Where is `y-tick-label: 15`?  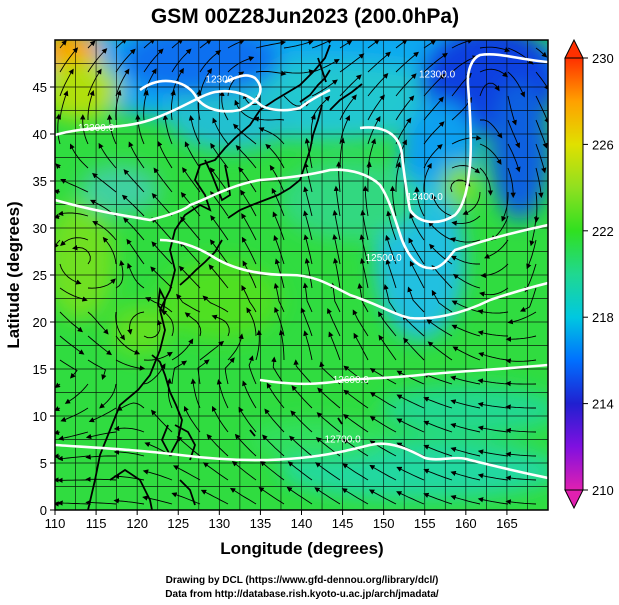
y-tick-label: 15 is located at coordinates (40, 369).